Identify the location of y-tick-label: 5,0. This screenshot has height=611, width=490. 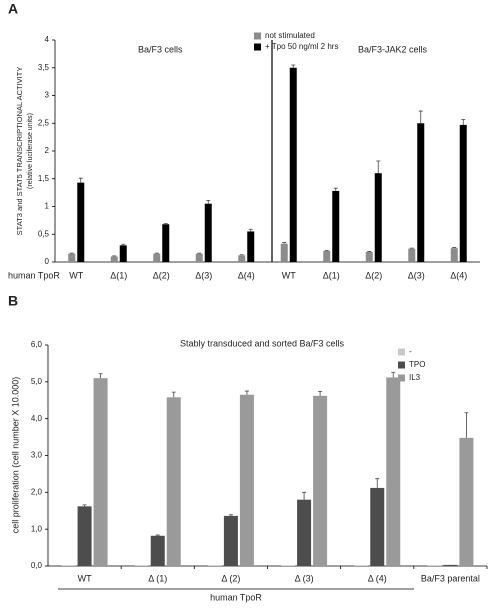
(37, 381).